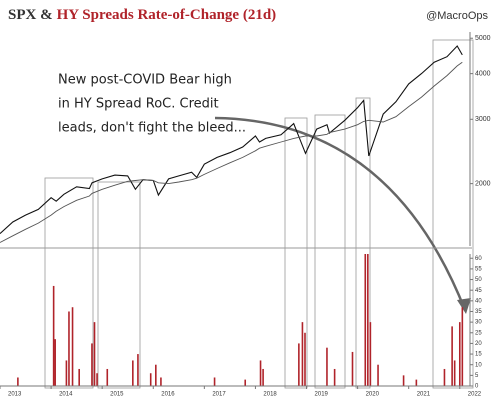 This screenshot has height=400, width=495. What do you see at coordinates (457, 16) in the screenshot?
I see `source: @MacroOps` at bounding box center [457, 16].